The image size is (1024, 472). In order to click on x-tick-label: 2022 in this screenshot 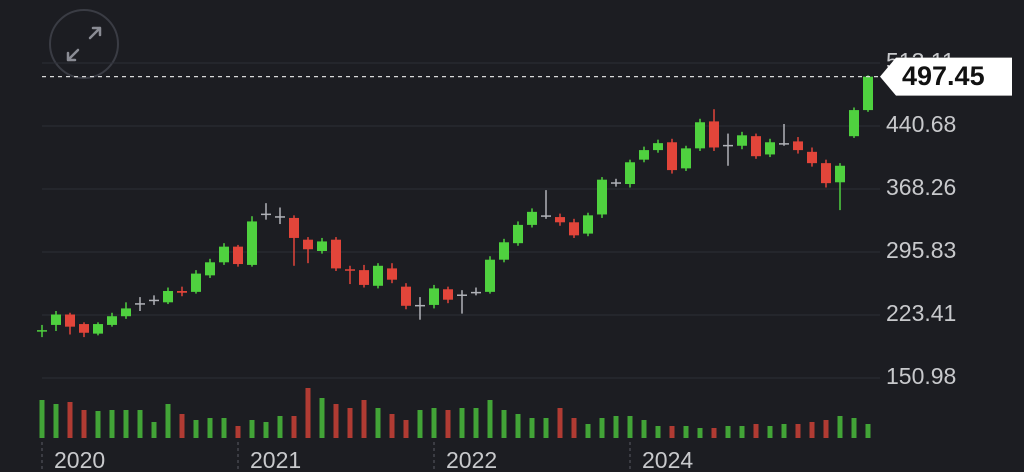, I will do `click(471, 459)`.